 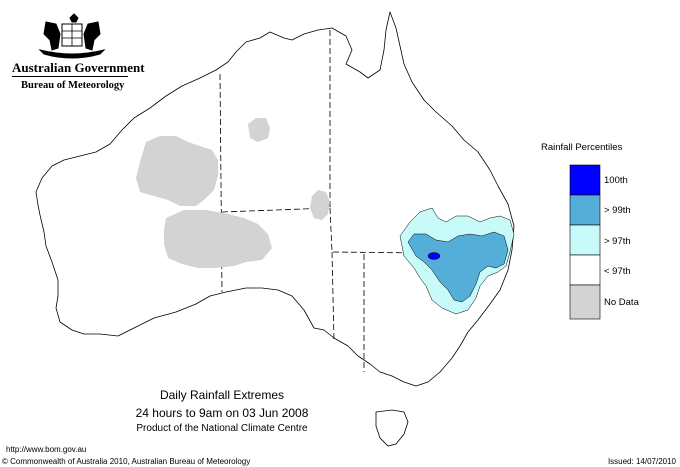 What do you see at coordinates (617, 271) in the screenshot?
I see `legend-label-below-97th: < 97th` at bounding box center [617, 271].